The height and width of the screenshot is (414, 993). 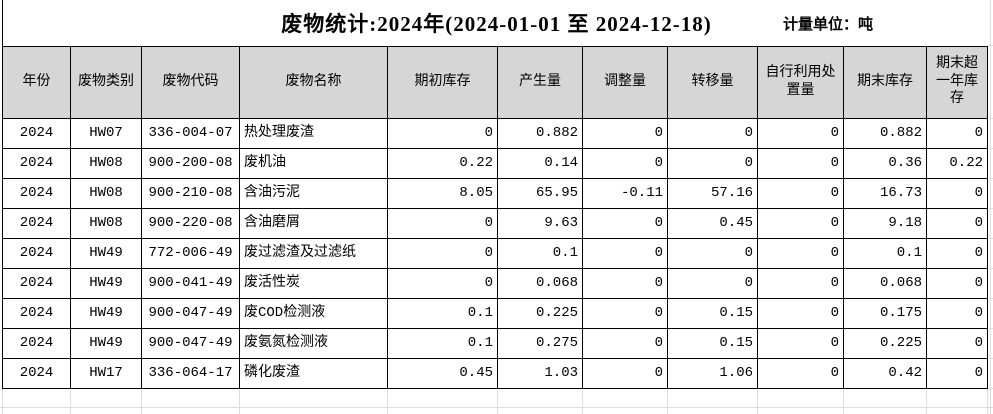 What do you see at coordinates (106, 83) in the screenshot?
I see `column-header-waste-category: 废物类别` at bounding box center [106, 83].